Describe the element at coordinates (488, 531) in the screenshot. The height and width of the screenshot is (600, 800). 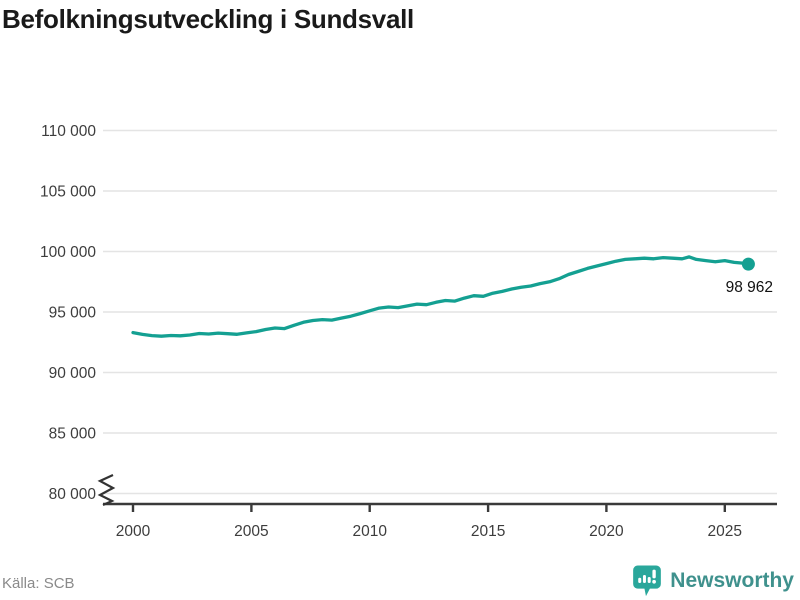
I see `x-axis-tick-label: 2015` at that location.